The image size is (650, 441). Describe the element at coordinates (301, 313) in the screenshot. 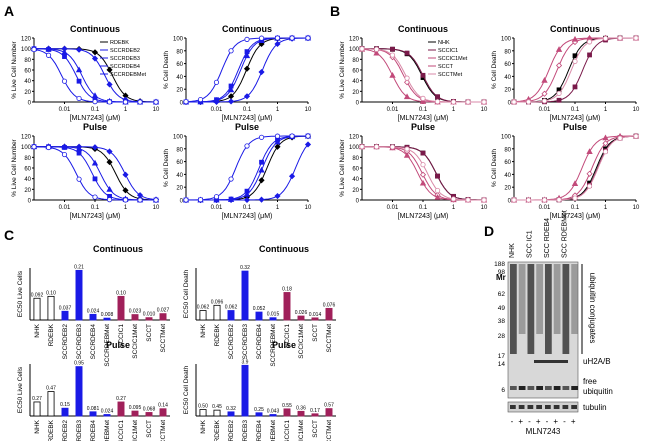

I see `bar-value-label: 0.026` at that location.